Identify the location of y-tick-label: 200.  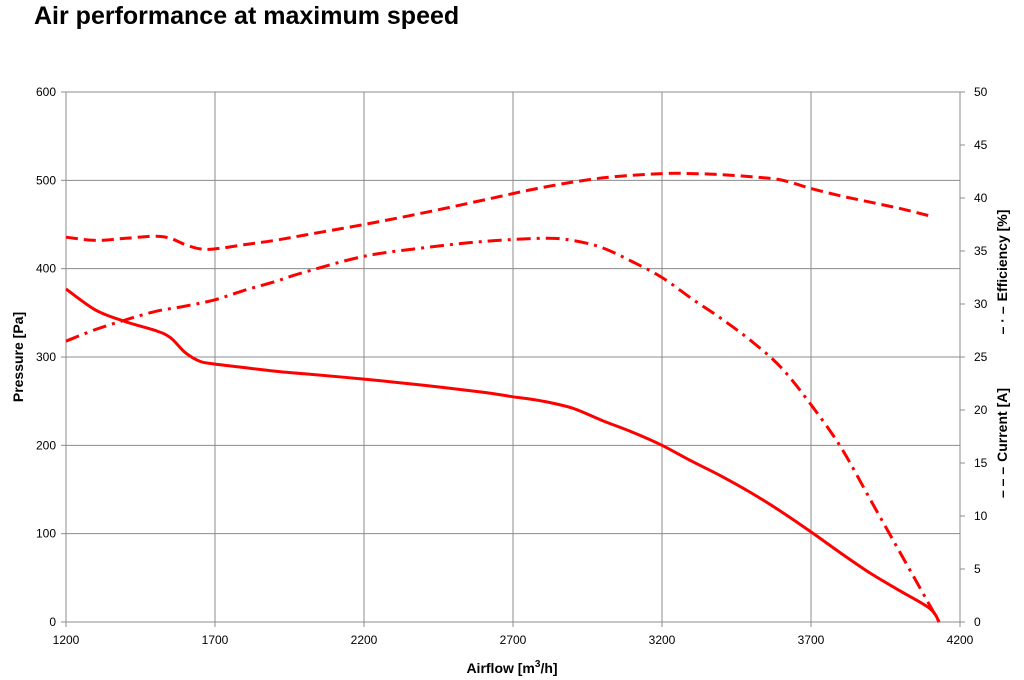
(46, 445).